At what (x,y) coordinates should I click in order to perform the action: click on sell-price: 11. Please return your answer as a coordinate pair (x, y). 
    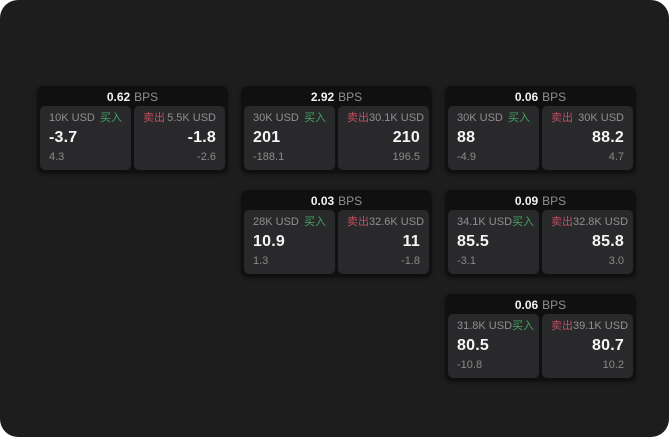
    Looking at the image, I should click on (411, 241).